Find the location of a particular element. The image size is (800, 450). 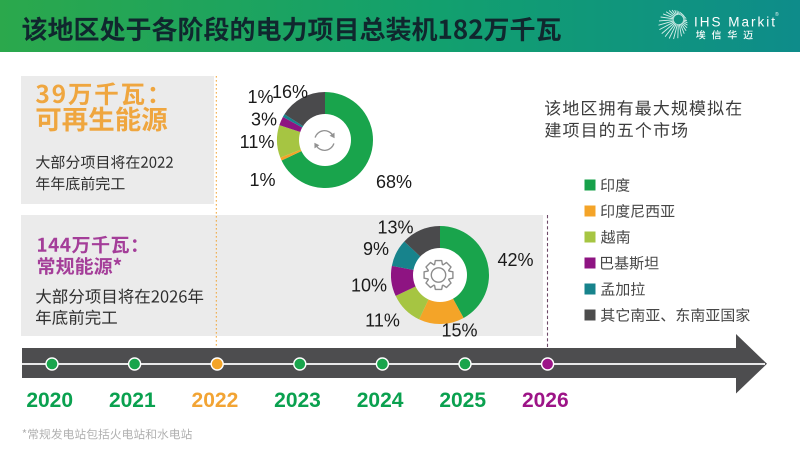

svg-text: 2020 is located at coordinates (49, 400).